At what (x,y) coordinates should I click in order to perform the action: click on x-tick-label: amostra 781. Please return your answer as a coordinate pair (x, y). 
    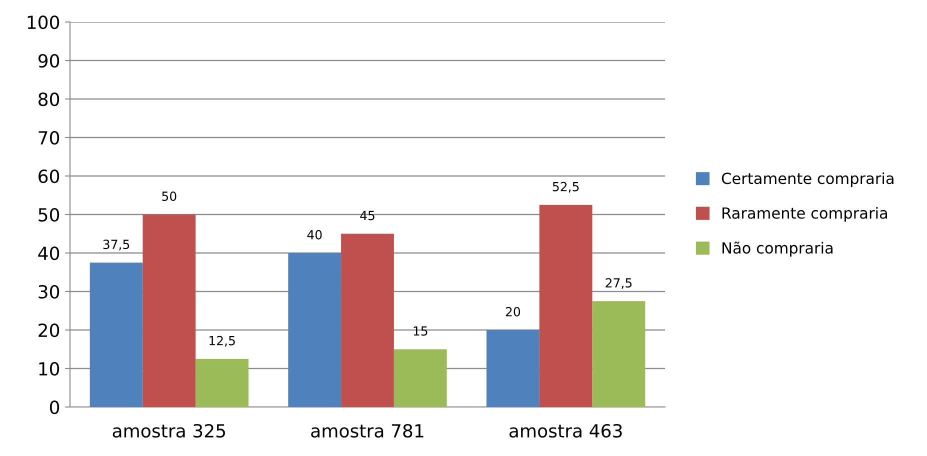
    Looking at the image, I should click on (367, 431).